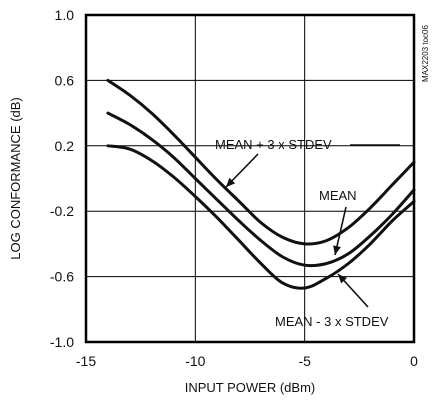 This screenshot has height=403, width=435. What do you see at coordinates (273, 144) in the screenshot?
I see `label-mean-plus-3-stdev: MEAN + 3 x STDEV` at bounding box center [273, 144].